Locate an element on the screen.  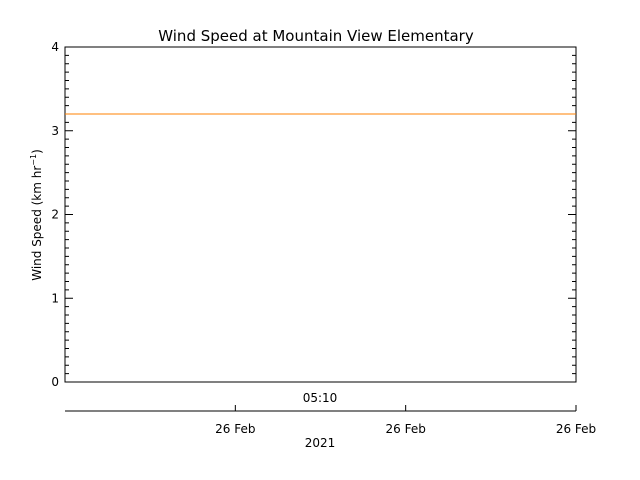
x-axis-year-label: 2021 is located at coordinates (320, 443).